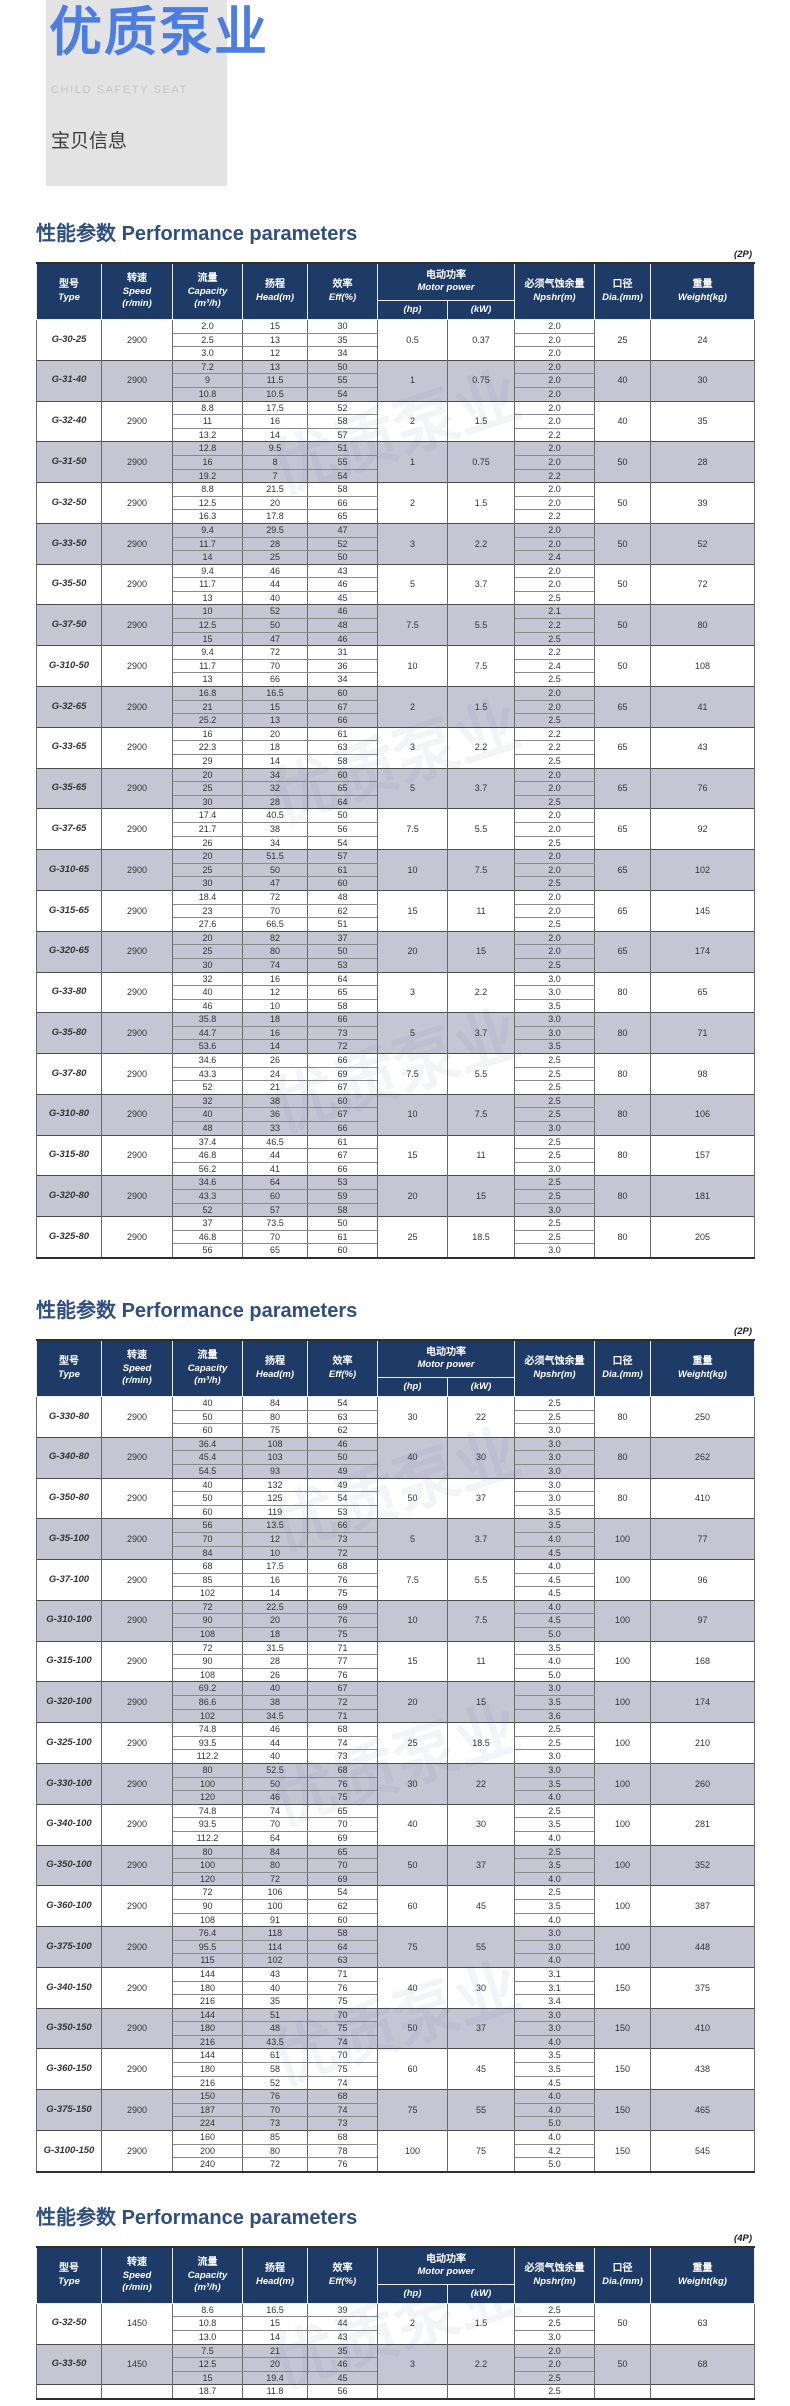 The height and width of the screenshot is (2406, 790). What do you see at coordinates (342, 992) in the screenshot?
I see `eff-value: 65` at bounding box center [342, 992].